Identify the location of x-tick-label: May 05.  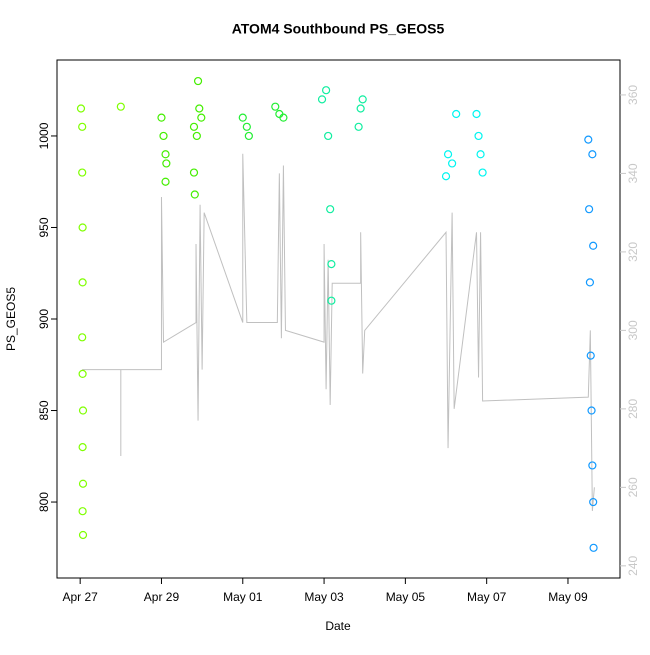
(406, 597).